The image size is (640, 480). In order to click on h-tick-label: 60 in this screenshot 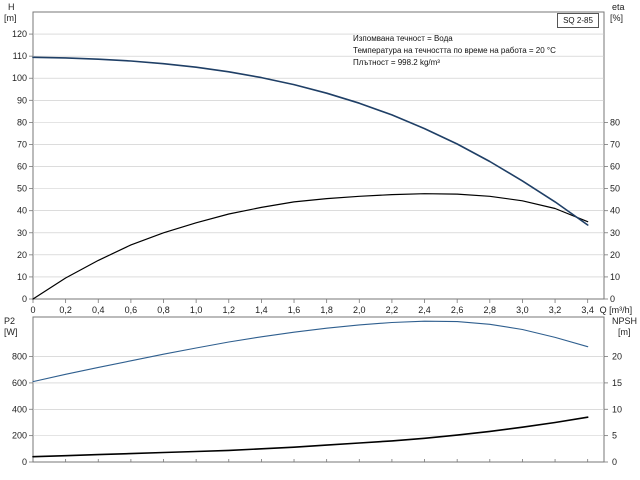, I will do `click(22, 167)`.